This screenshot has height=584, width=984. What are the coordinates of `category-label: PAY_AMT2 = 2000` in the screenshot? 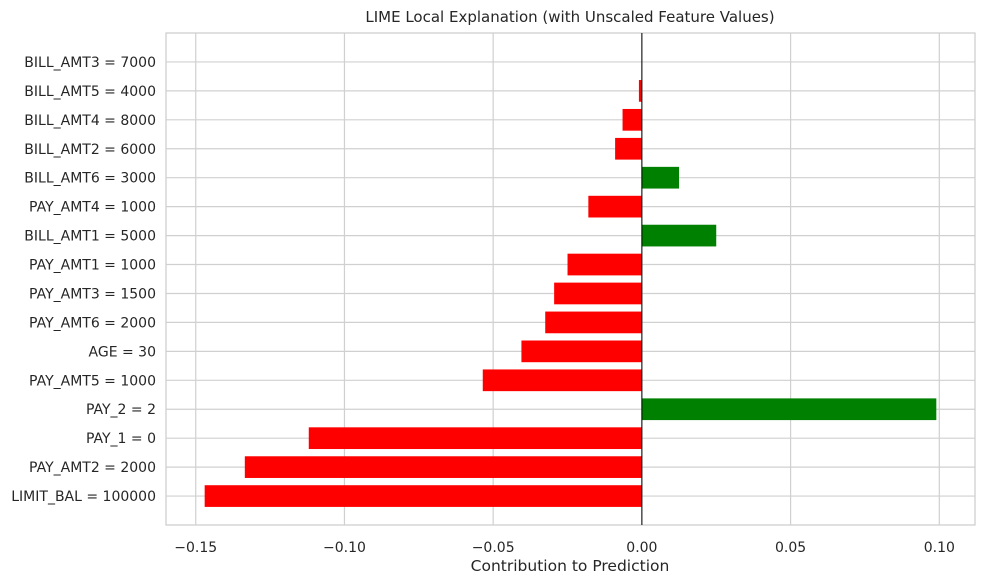 It's located at (92, 468).